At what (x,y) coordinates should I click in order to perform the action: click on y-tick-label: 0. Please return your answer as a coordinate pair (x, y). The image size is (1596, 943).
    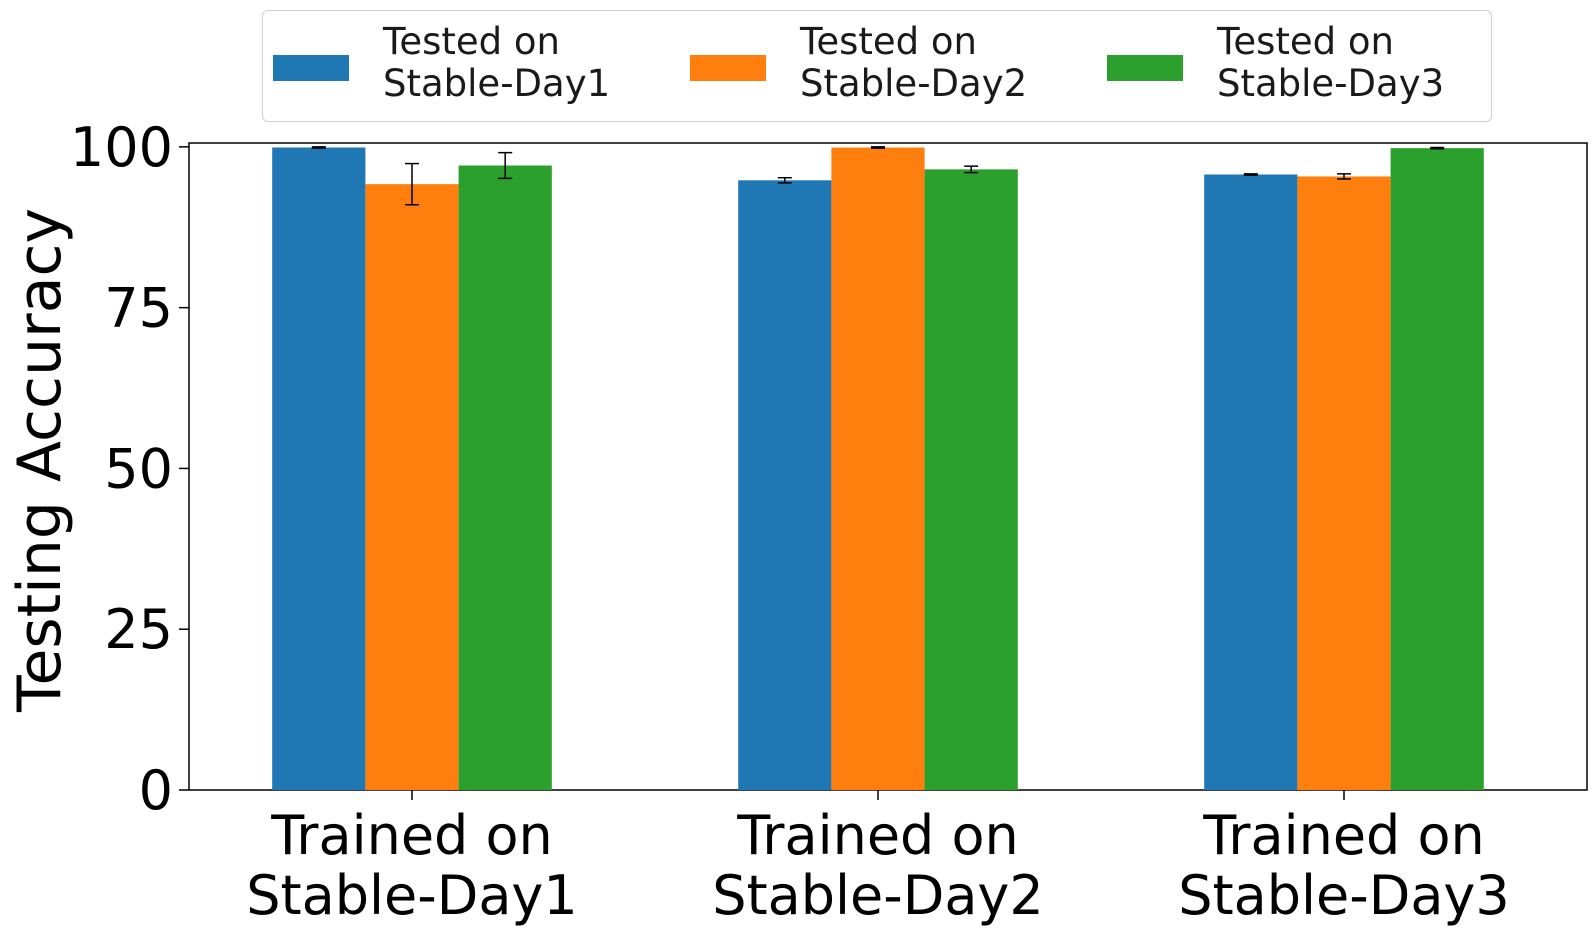
    Looking at the image, I should click on (156, 790).